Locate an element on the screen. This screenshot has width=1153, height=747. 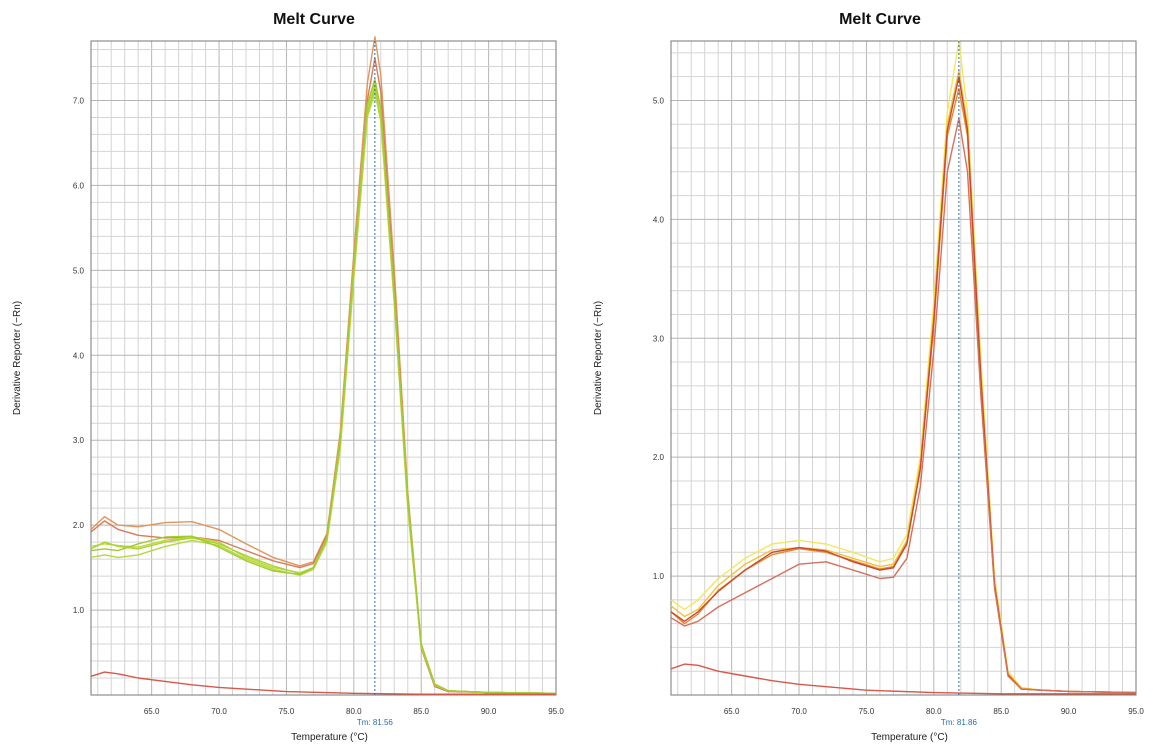
tm-label: Tm: 81.56 is located at coordinates (375, 722).